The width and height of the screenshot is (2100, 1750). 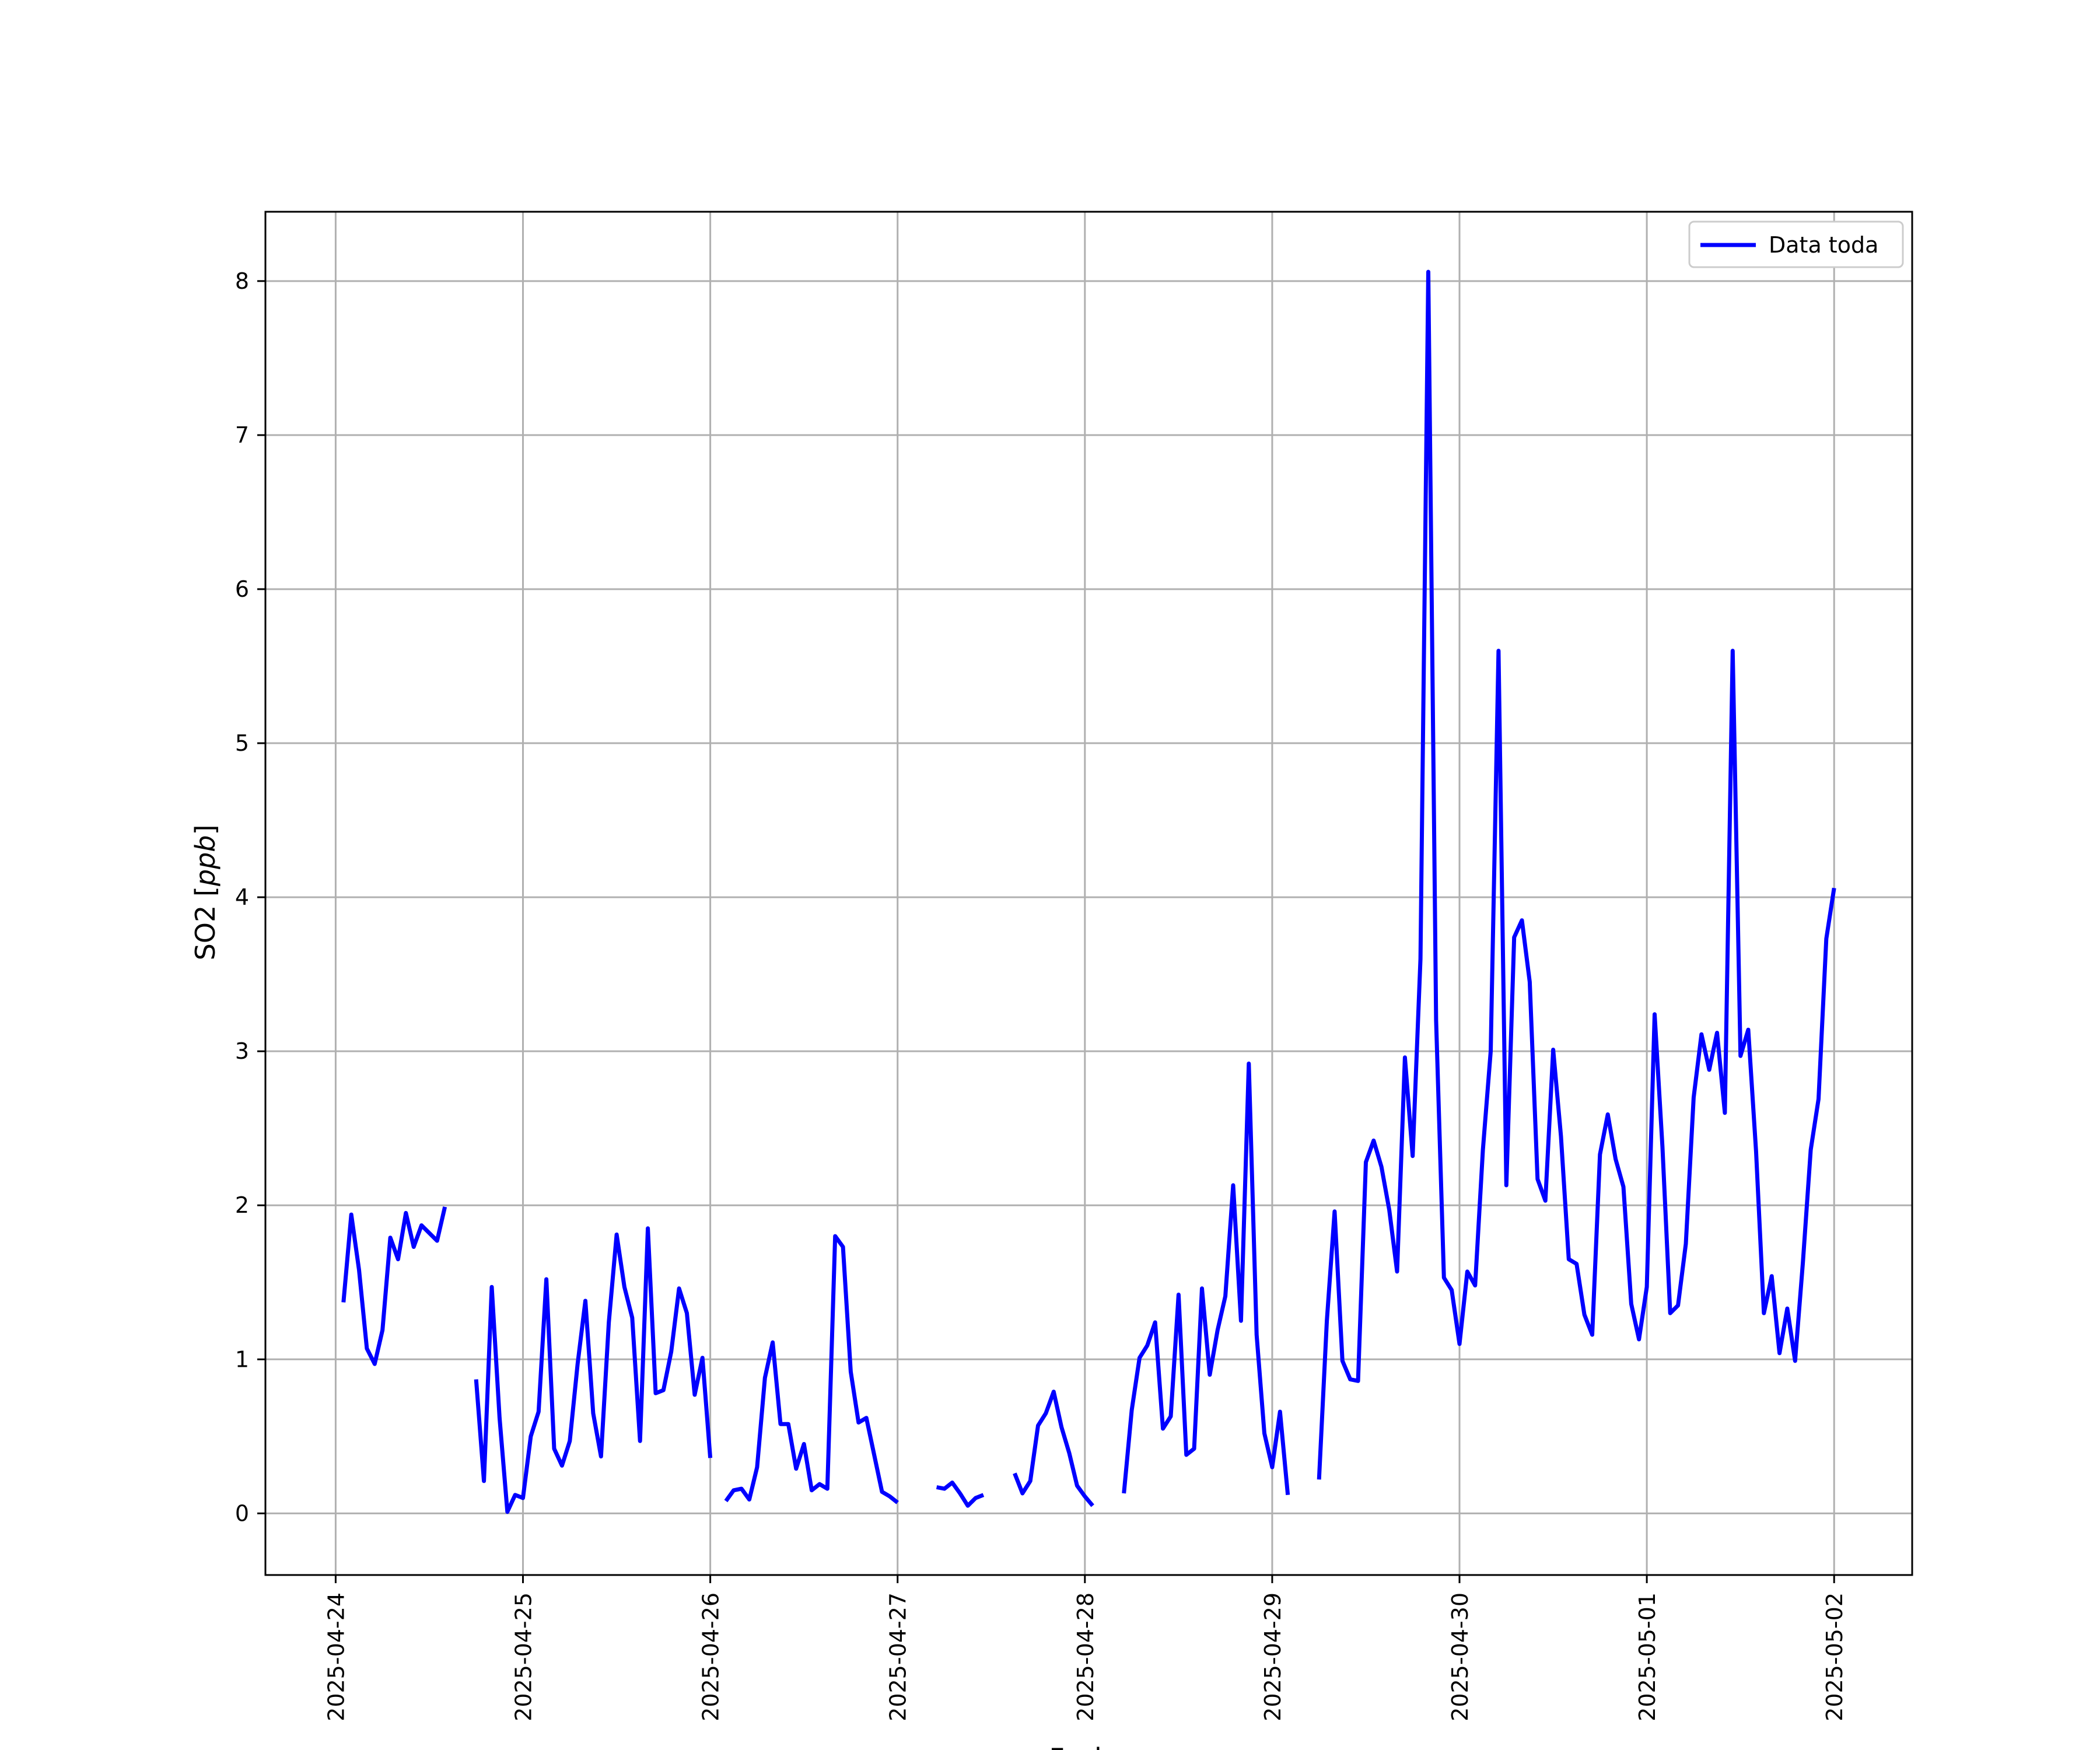 What do you see at coordinates (242, 435) in the screenshot?
I see `y-tick-label-7: 7` at bounding box center [242, 435].